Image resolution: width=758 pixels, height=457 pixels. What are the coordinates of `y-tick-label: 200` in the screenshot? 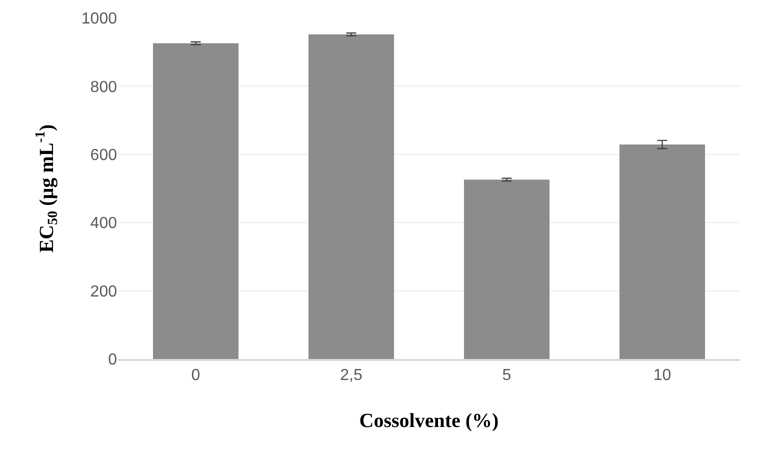 It's located at (104, 291).